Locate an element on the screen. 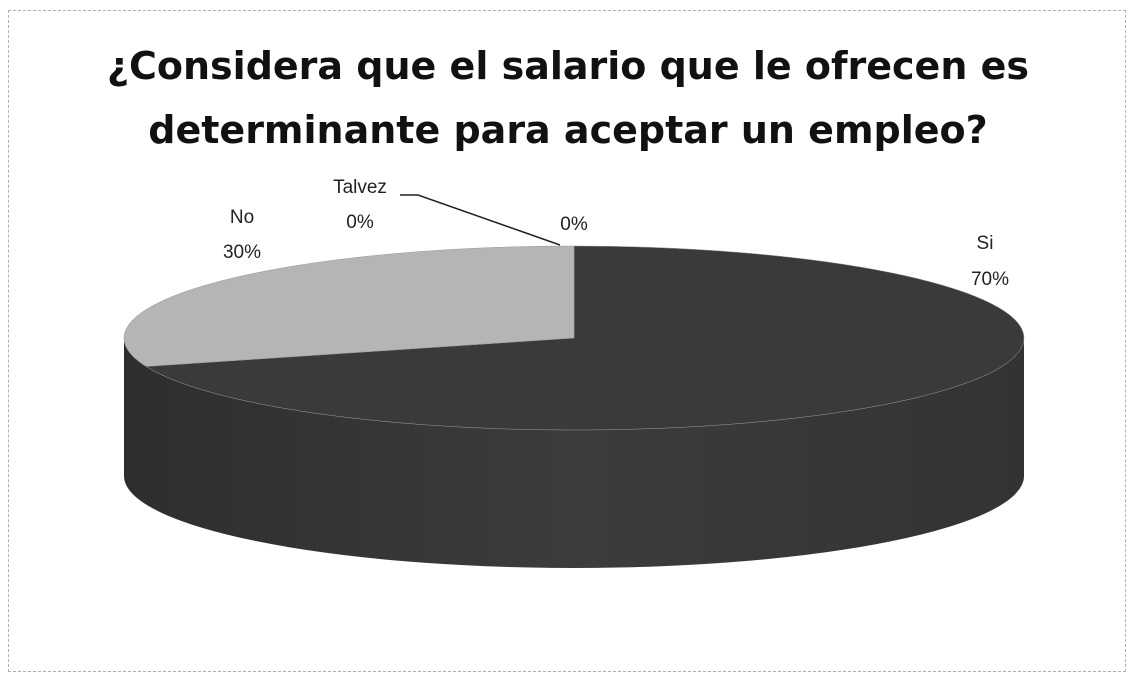 Image resolution: width=1136 pixels, height=682 pixels. chart-title-line-2: determinante para aceptar un empleo? is located at coordinates (568, 130).